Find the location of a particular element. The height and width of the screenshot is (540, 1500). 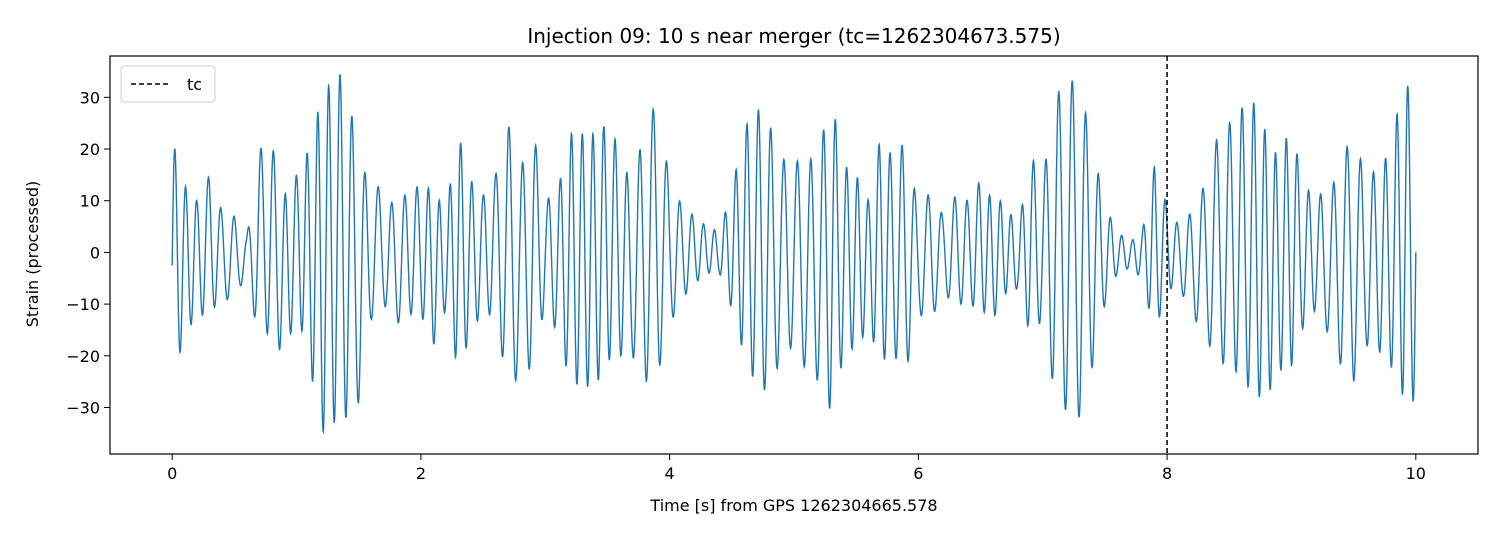

y-axis-label: Strain (processed) is located at coordinates (32, 254).